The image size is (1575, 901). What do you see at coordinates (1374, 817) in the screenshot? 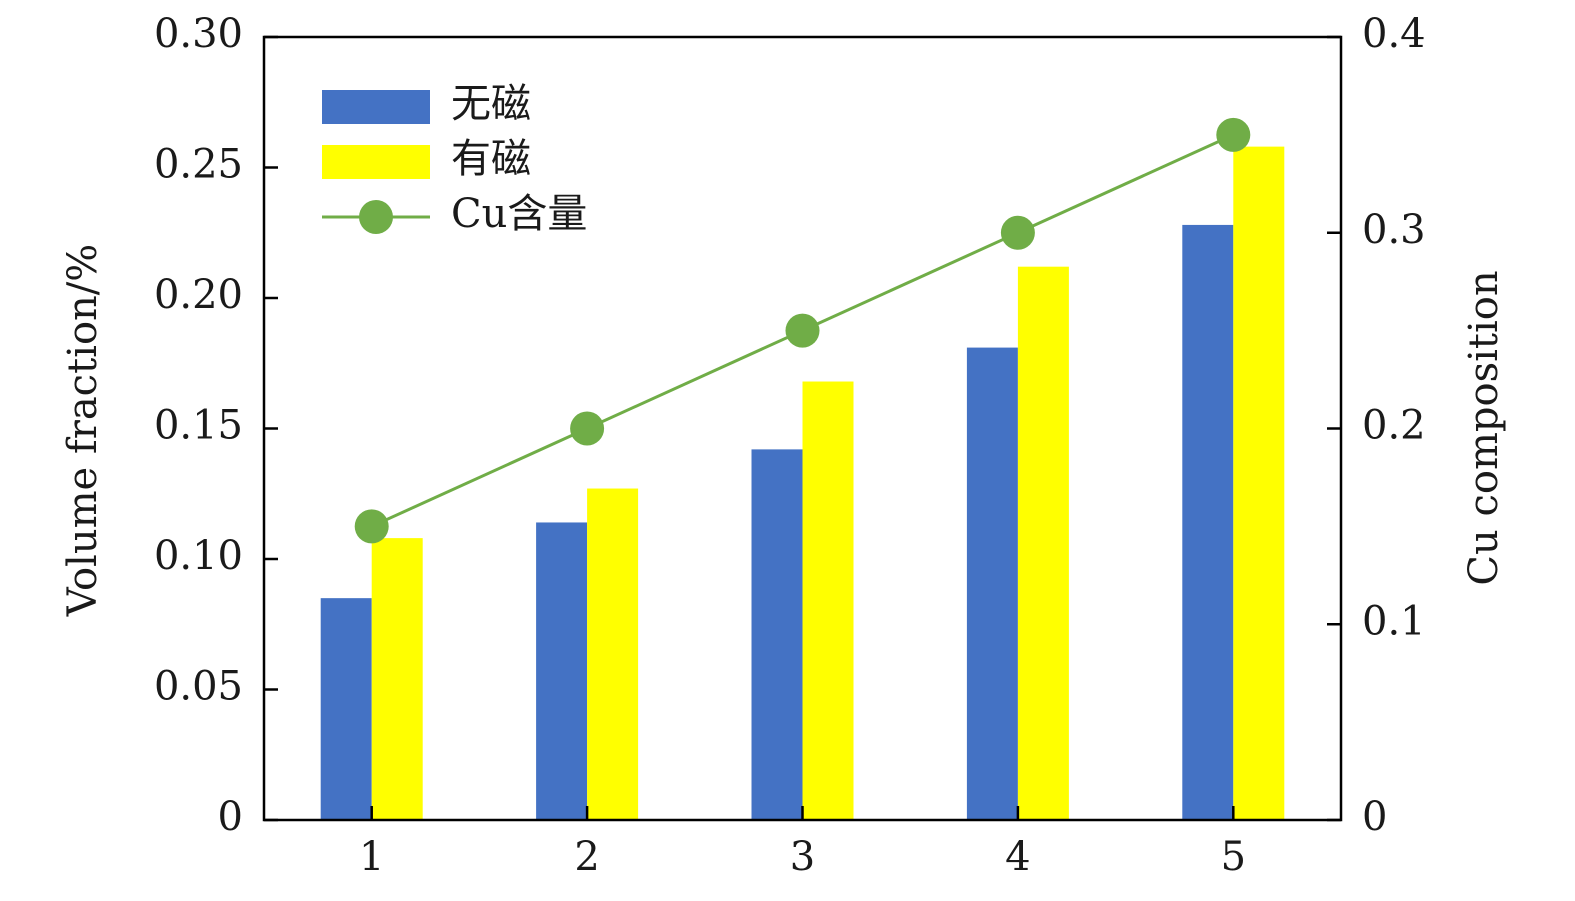
I see `y-right-tick-label: 0` at bounding box center [1374, 817].